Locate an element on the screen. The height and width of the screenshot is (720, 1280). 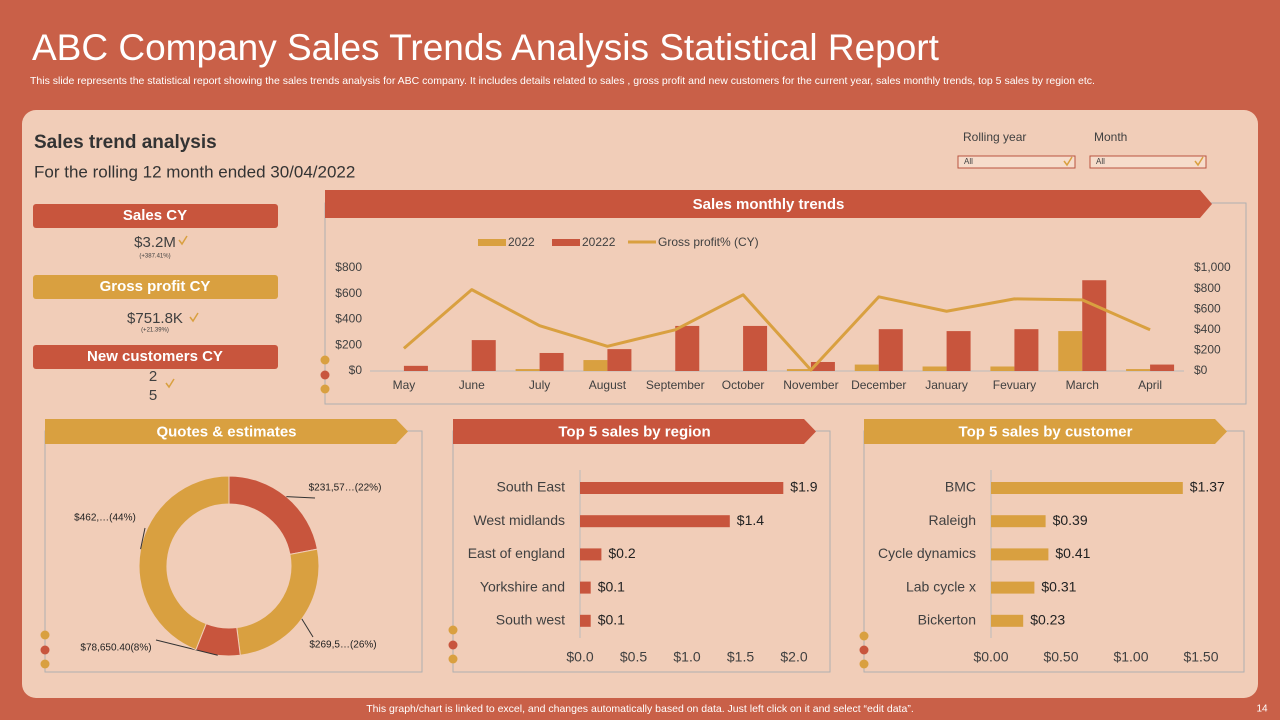
chart-title: Top 5 sales by region is located at coordinates (634, 431).